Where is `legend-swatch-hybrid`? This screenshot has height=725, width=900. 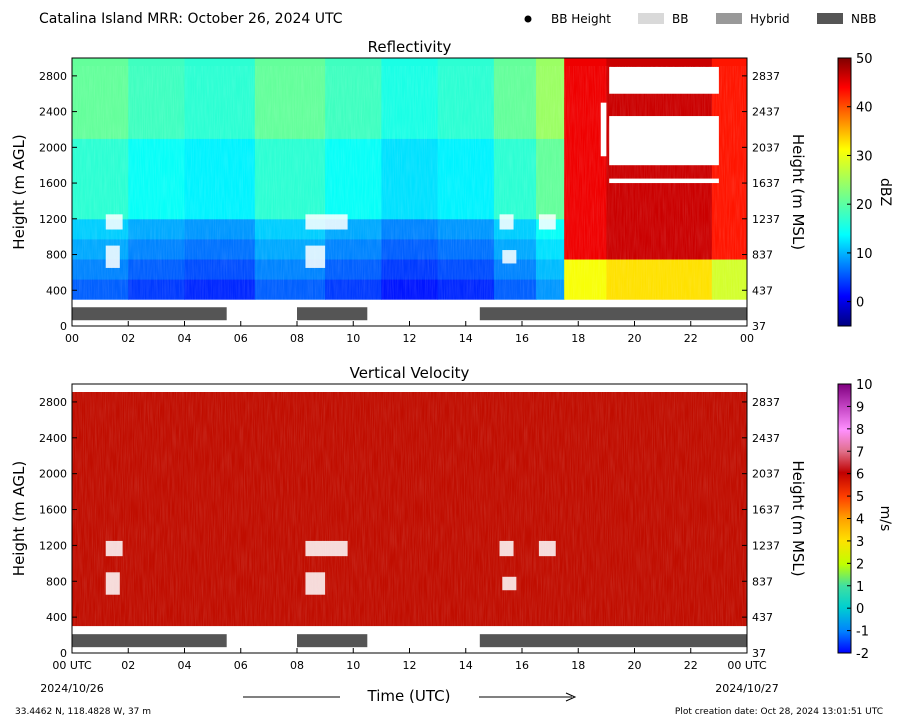 legend-swatch-hybrid is located at coordinates (729, 18).